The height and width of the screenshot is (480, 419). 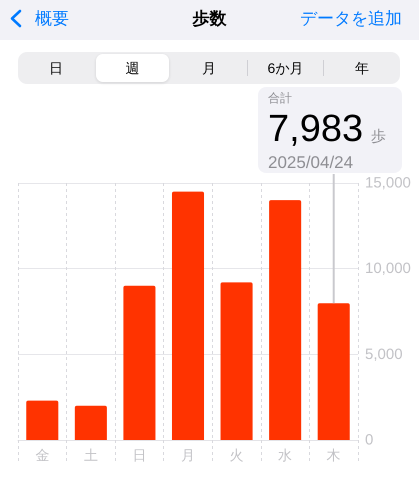 I want to click on data-label: 7,983, so click(x=316, y=129).